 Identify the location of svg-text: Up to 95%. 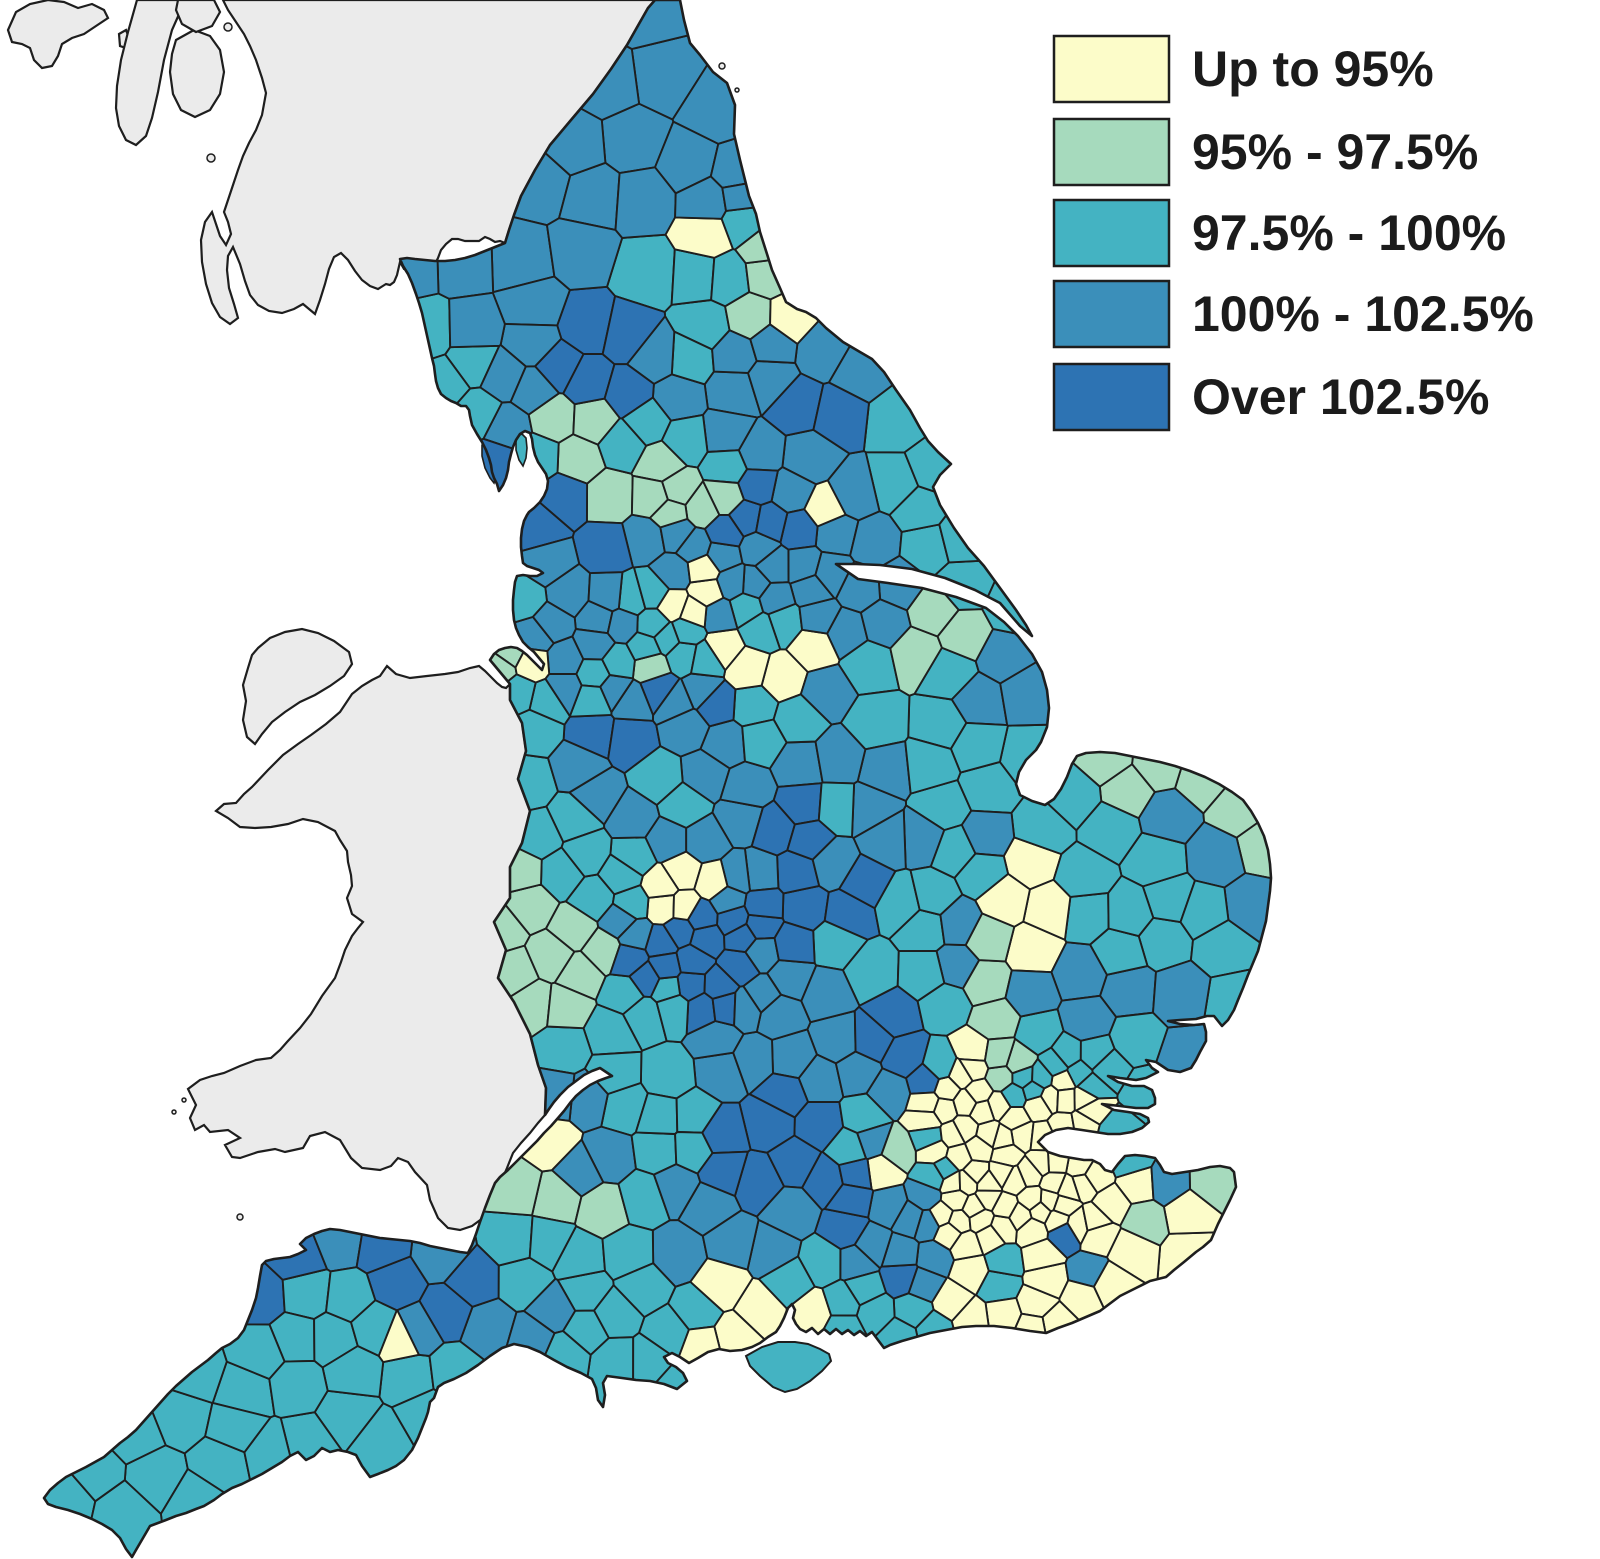
(1313, 69).